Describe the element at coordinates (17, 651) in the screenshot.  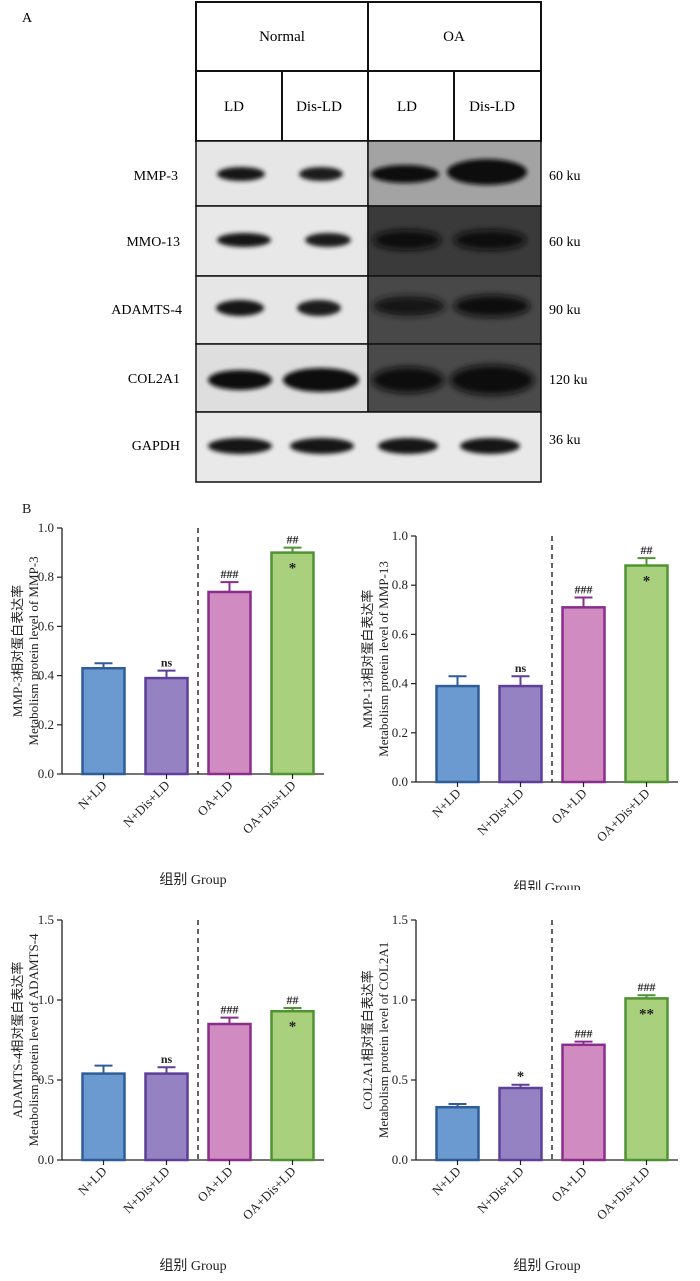
I see `y-axis-title: MMP-3相对蛋白表达率` at that location.